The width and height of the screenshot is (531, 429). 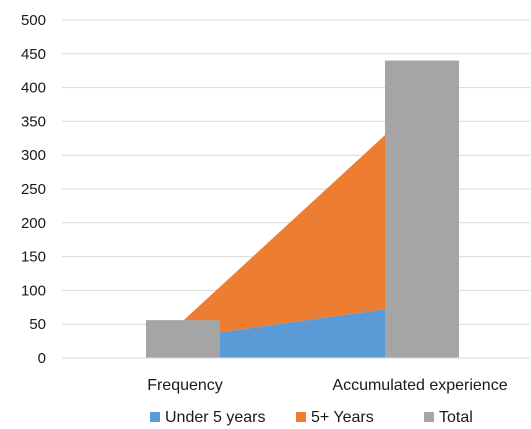 What do you see at coordinates (185, 385) in the screenshot?
I see `x-category-label: Frequency` at bounding box center [185, 385].